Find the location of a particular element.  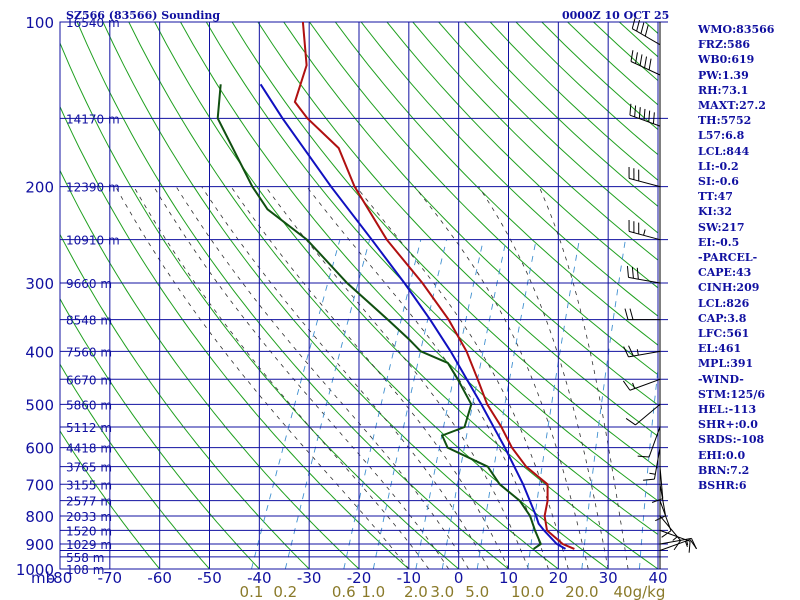

height-label: 2033 m is located at coordinates (89, 517).